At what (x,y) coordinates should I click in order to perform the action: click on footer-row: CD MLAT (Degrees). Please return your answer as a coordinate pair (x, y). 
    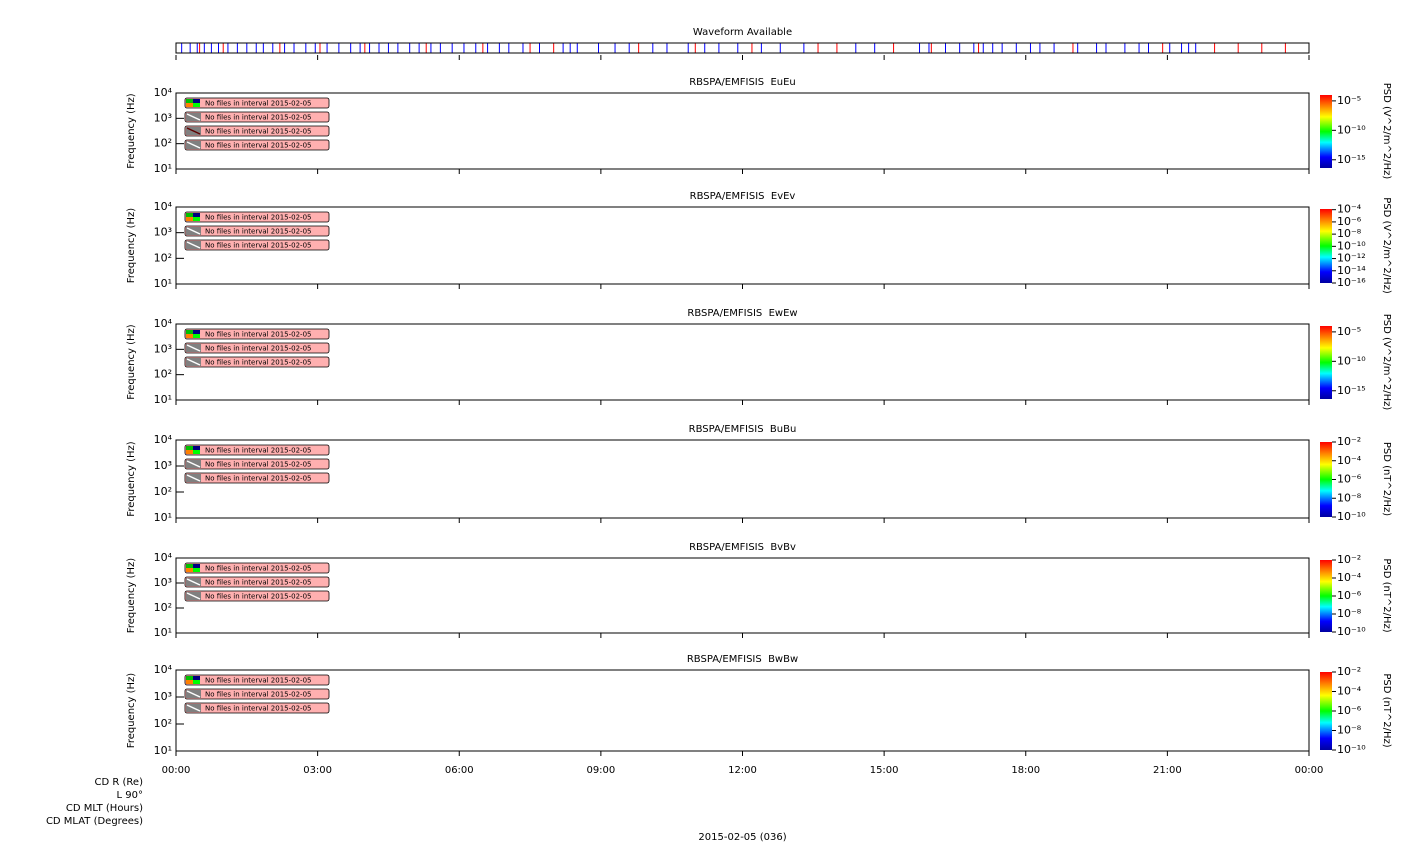
    Looking at the image, I should click on (94, 821).